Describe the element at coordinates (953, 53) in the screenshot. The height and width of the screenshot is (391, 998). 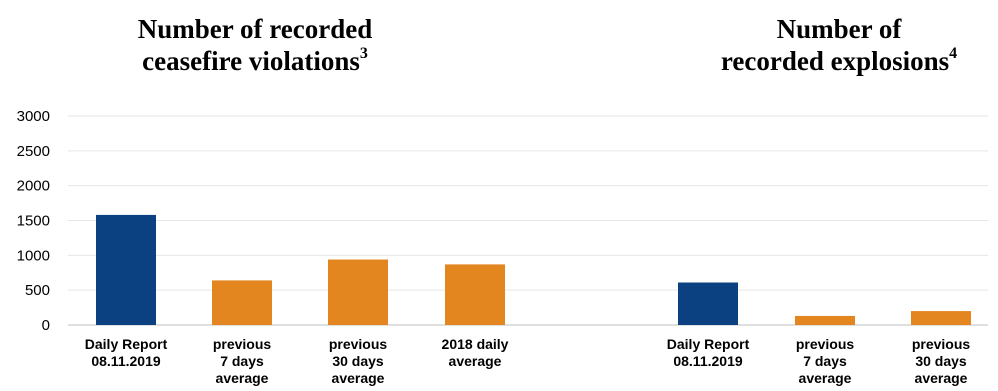
I see `title-footnote: 4` at that location.